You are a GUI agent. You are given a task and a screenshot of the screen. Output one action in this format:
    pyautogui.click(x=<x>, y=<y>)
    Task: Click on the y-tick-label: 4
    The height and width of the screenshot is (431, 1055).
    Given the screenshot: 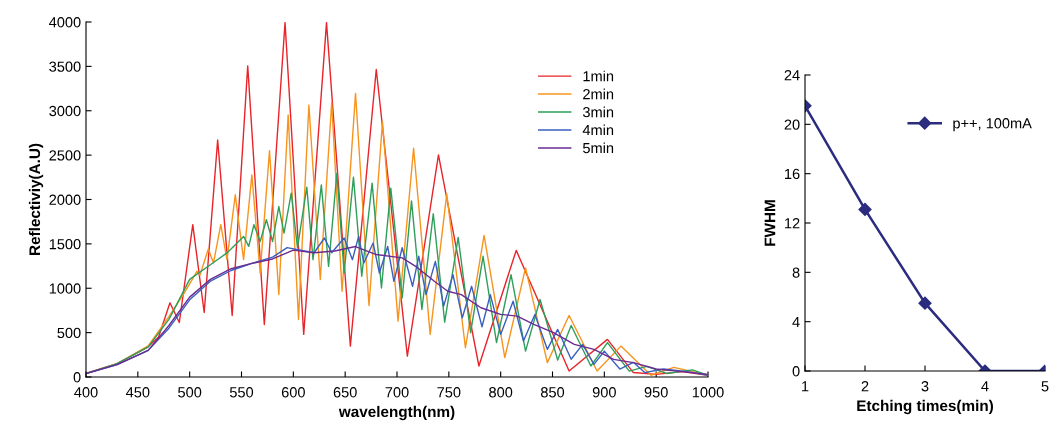 What is the action you would take?
    pyautogui.click(x=796, y=321)
    